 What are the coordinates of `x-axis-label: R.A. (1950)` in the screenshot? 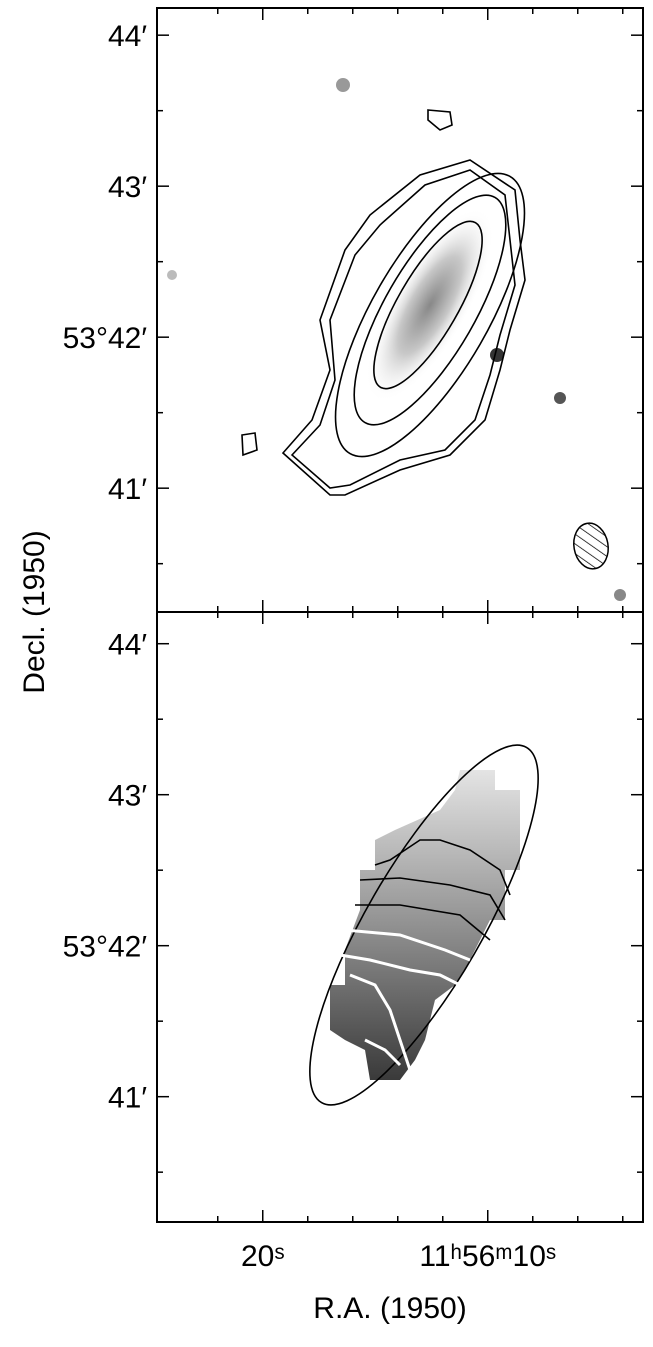 It's located at (389, 1308).